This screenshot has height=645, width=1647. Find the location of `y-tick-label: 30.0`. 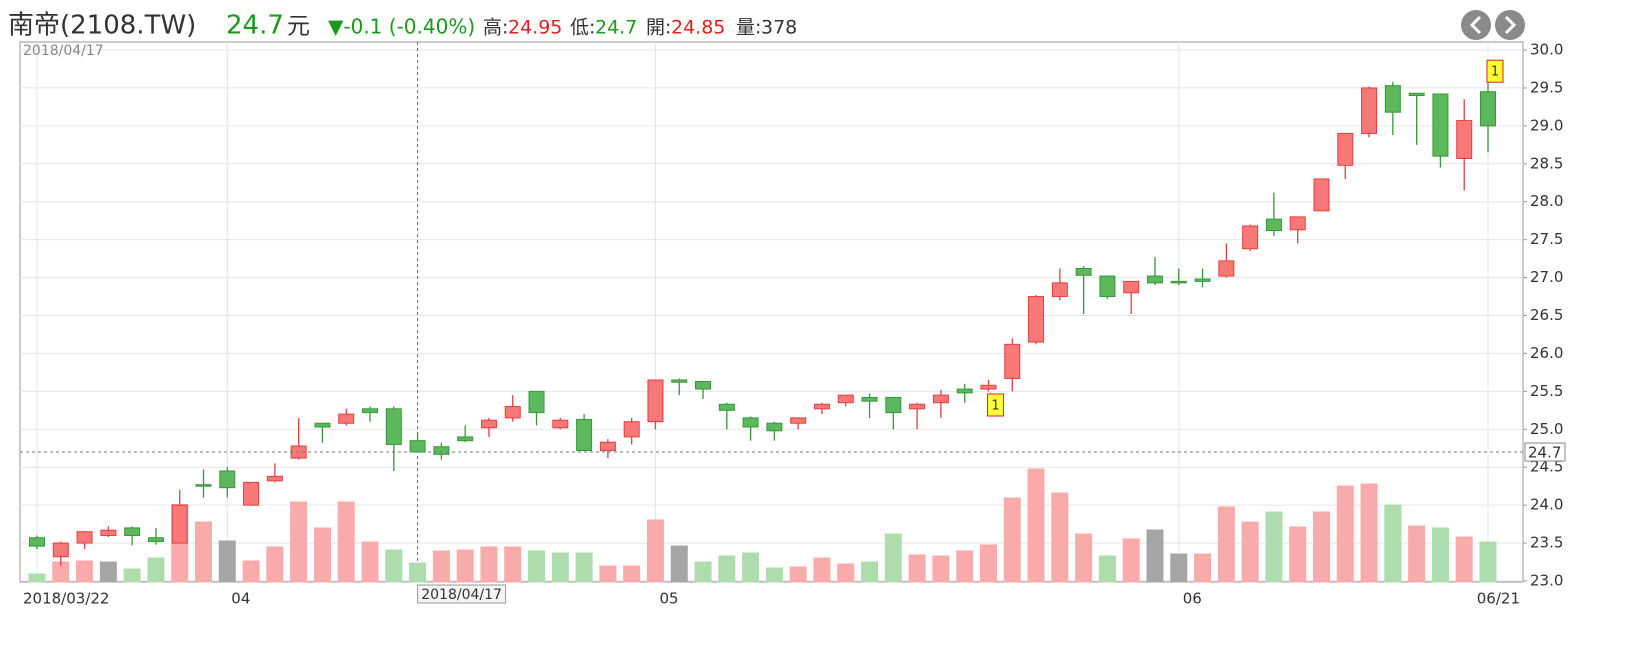

y-tick-label: 30.0 is located at coordinates (1546, 50).